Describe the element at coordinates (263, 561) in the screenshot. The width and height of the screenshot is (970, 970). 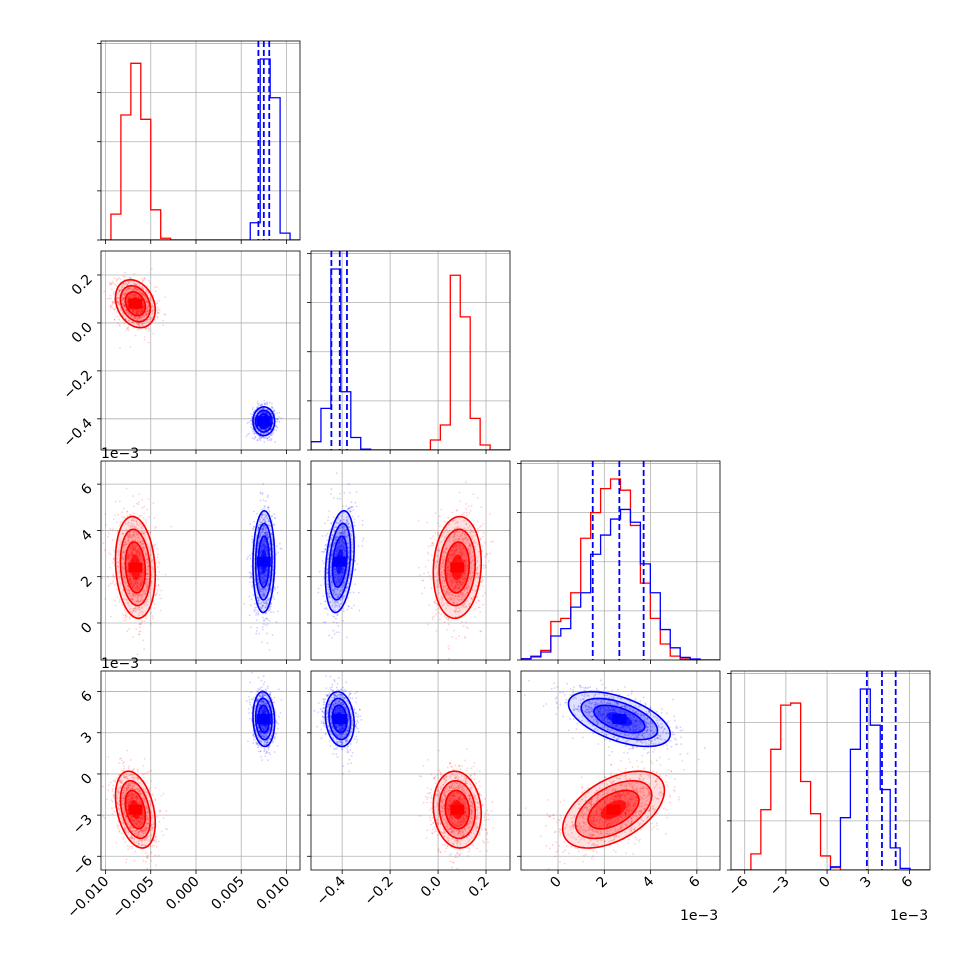
I see `density-peak` at that location.